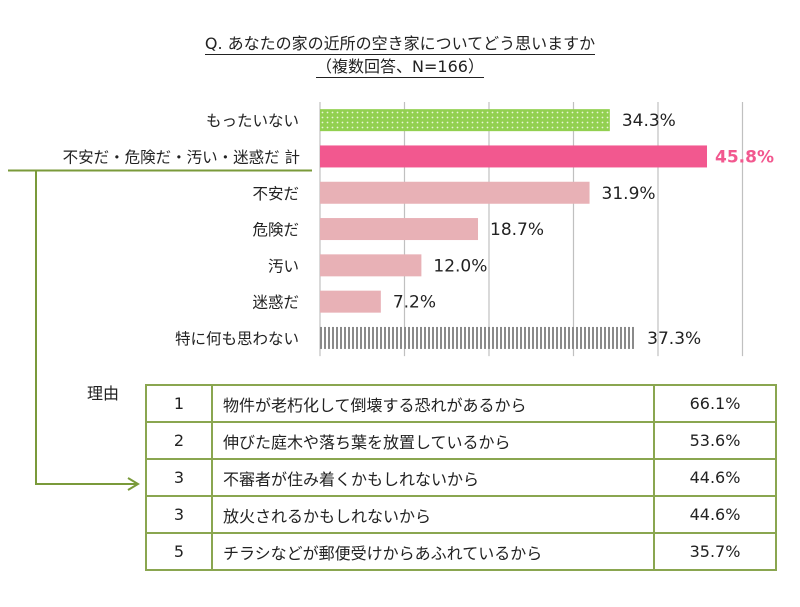 The width and height of the screenshot is (800, 607). Describe the element at coordinates (133, 484) in the screenshot. I see `connector-arrowhead` at that location.